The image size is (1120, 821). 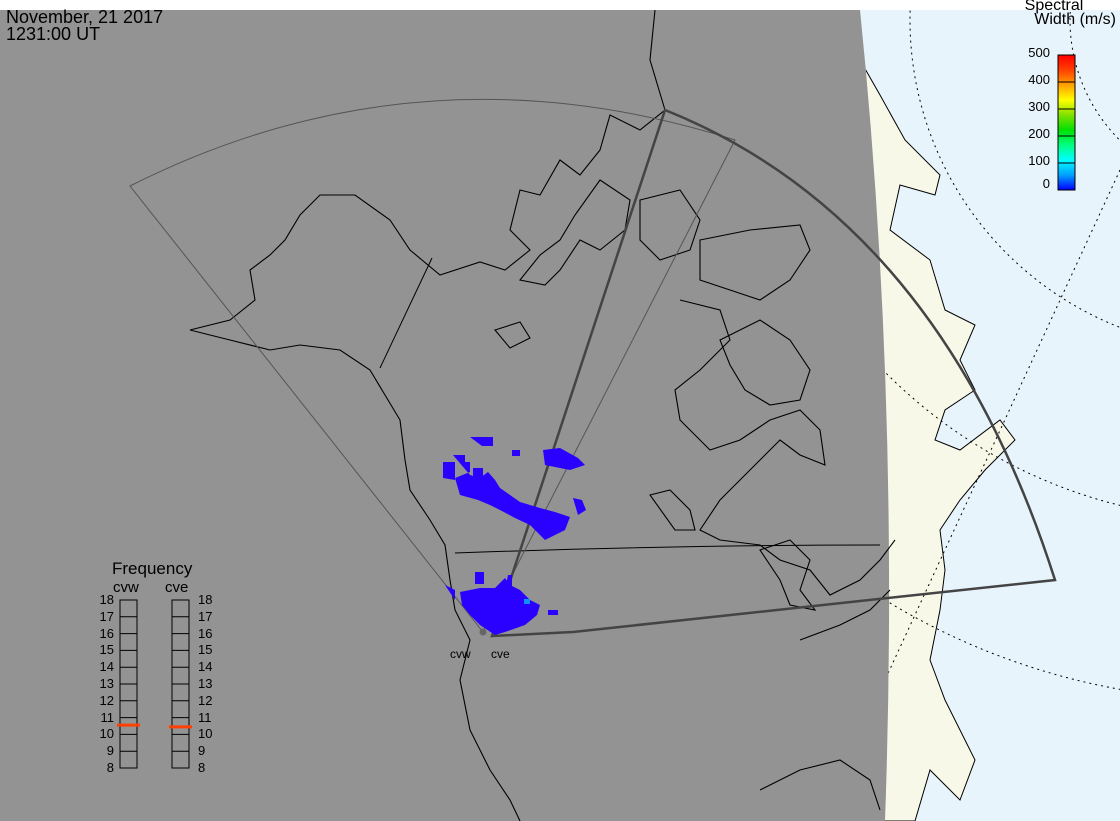 I want to click on colorbar, so click(x=1066, y=122).